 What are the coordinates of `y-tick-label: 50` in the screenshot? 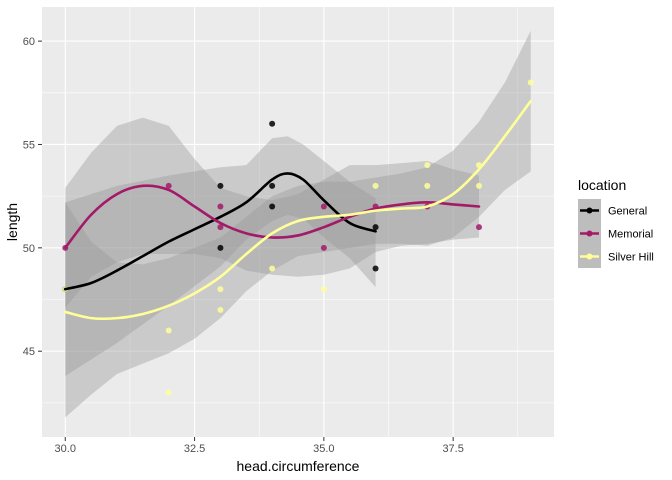 It's located at (29, 249).